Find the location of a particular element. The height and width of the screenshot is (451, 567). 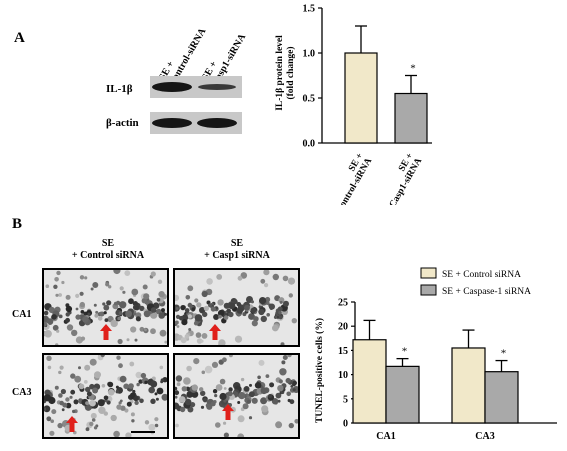

y-axis-label-line: (fold change) is located at coordinates (290, 72).